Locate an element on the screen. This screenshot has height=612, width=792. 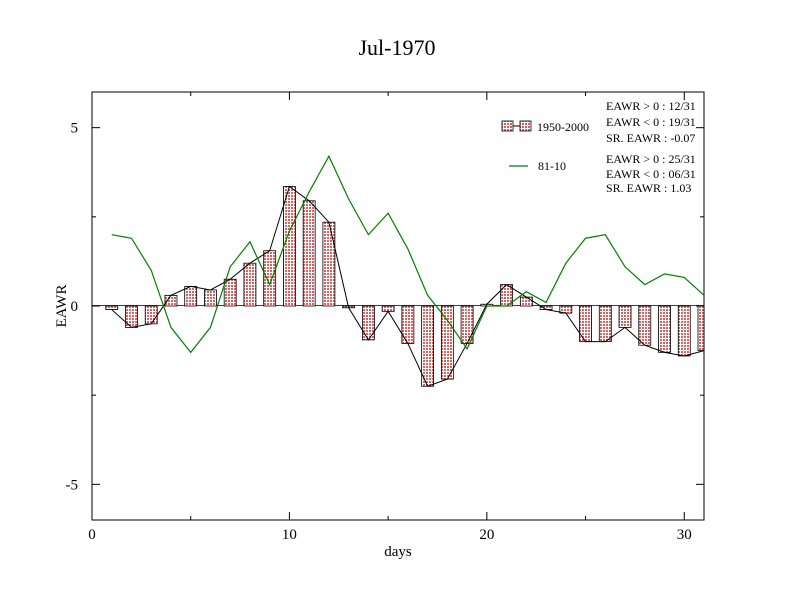
y-tick-label: -5 is located at coordinates (72, 485).